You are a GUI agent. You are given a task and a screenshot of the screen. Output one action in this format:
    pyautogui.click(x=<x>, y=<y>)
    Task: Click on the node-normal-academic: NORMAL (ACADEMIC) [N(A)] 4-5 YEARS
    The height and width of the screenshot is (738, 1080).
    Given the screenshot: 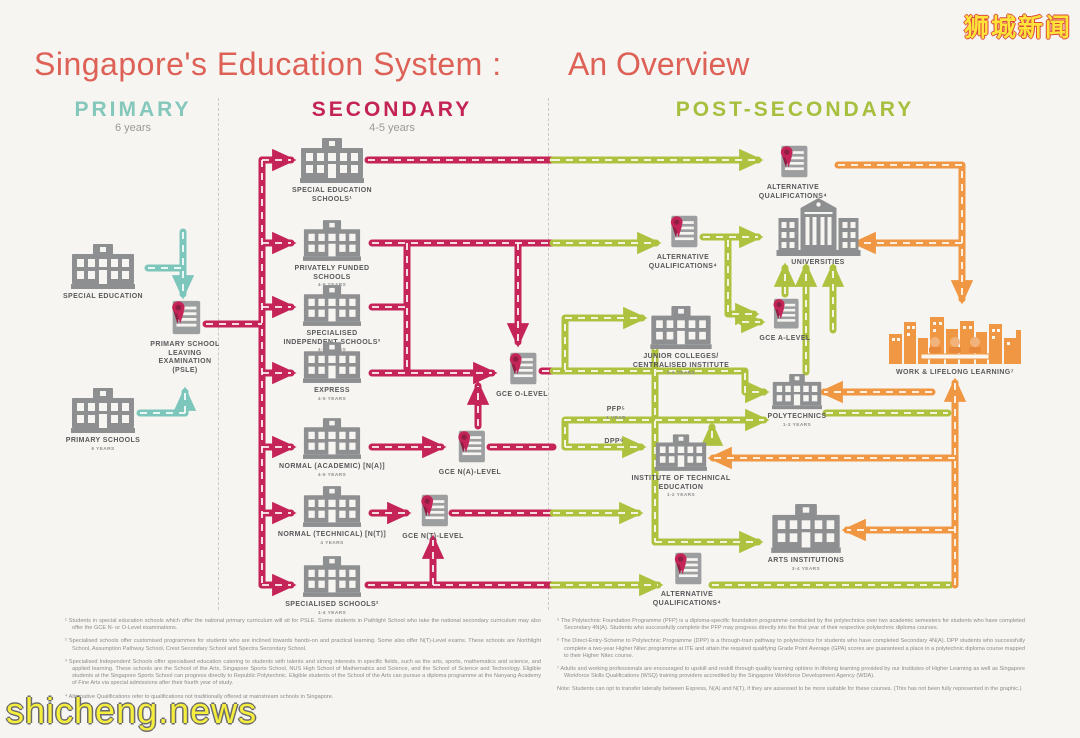 What is the action you would take?
    pyautogui.click(x=332, y=448)
    